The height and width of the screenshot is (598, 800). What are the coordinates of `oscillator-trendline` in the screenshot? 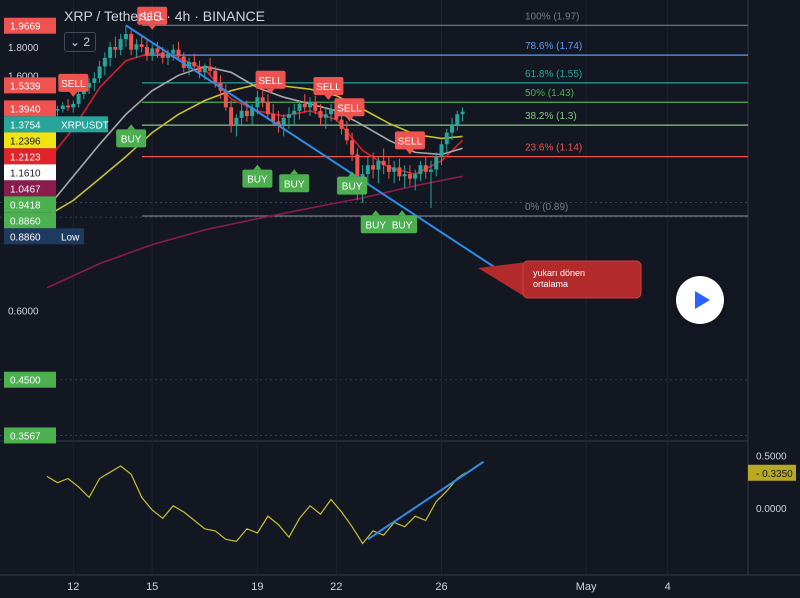 It's located at (426, 500).